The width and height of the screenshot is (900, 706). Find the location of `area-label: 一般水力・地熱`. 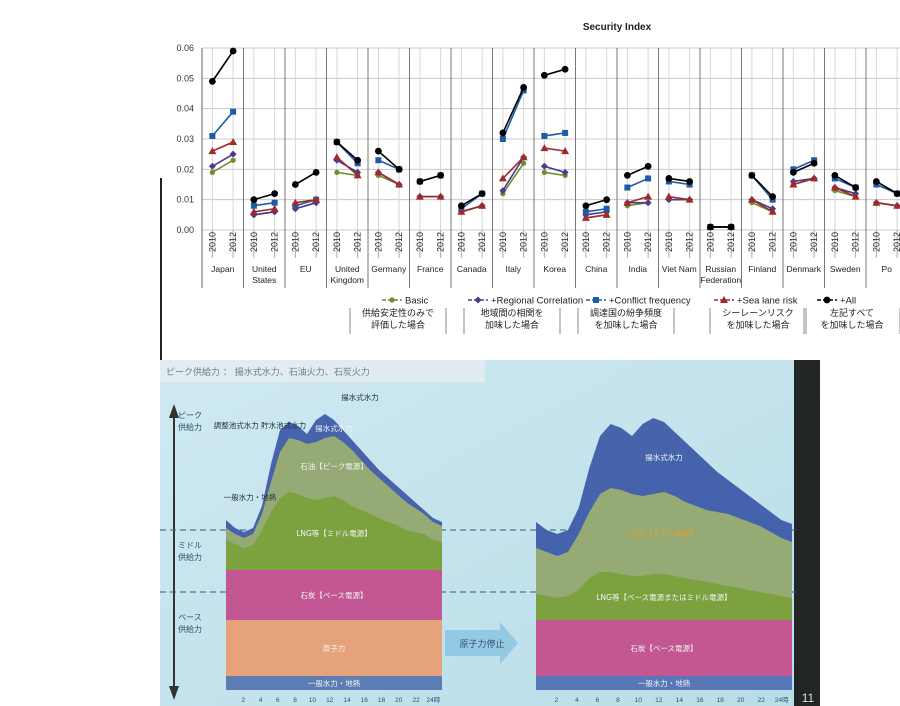

area-label: 一般水力・地熱 is located at coordinates (664, 683).